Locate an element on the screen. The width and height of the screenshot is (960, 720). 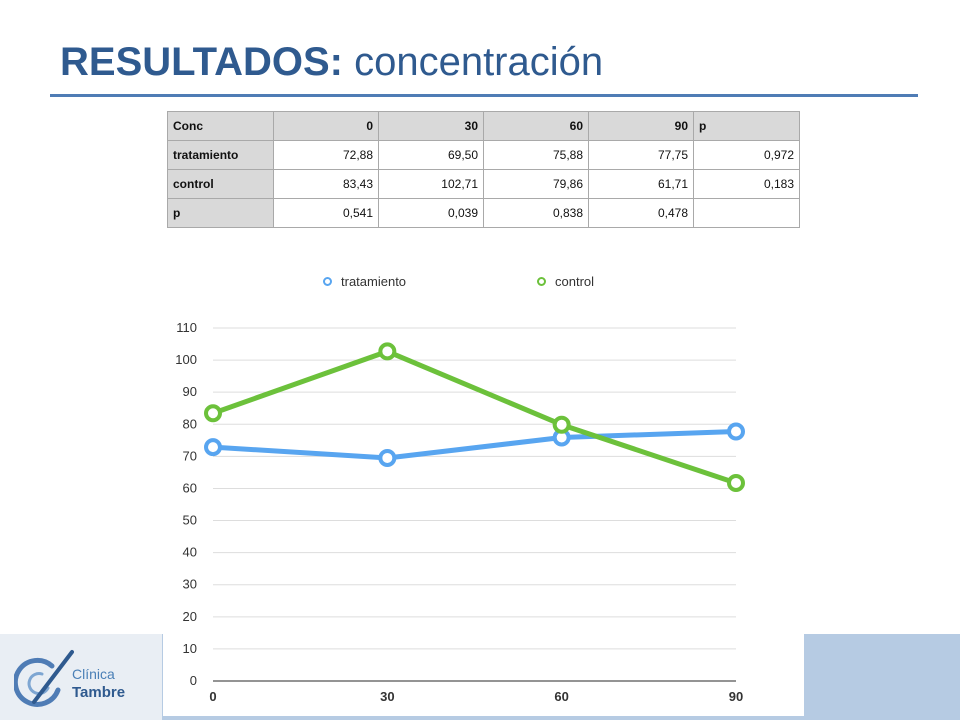
legend-item-control: control is located at coordinates (565, 281).